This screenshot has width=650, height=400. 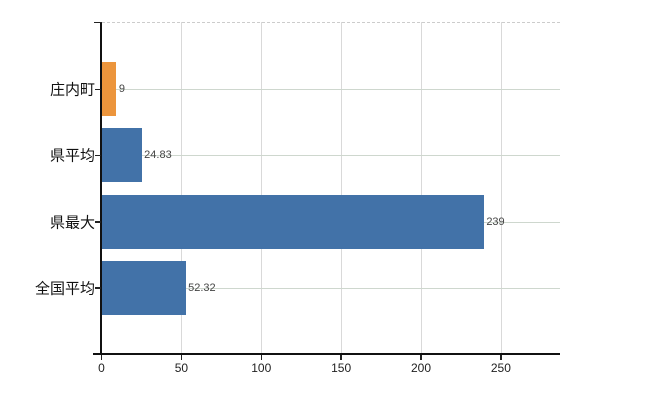 What do you see at coordinates (101, 368) in the screenshot?
I see `x-tick-label: 0` at bounding box center [101, 368].